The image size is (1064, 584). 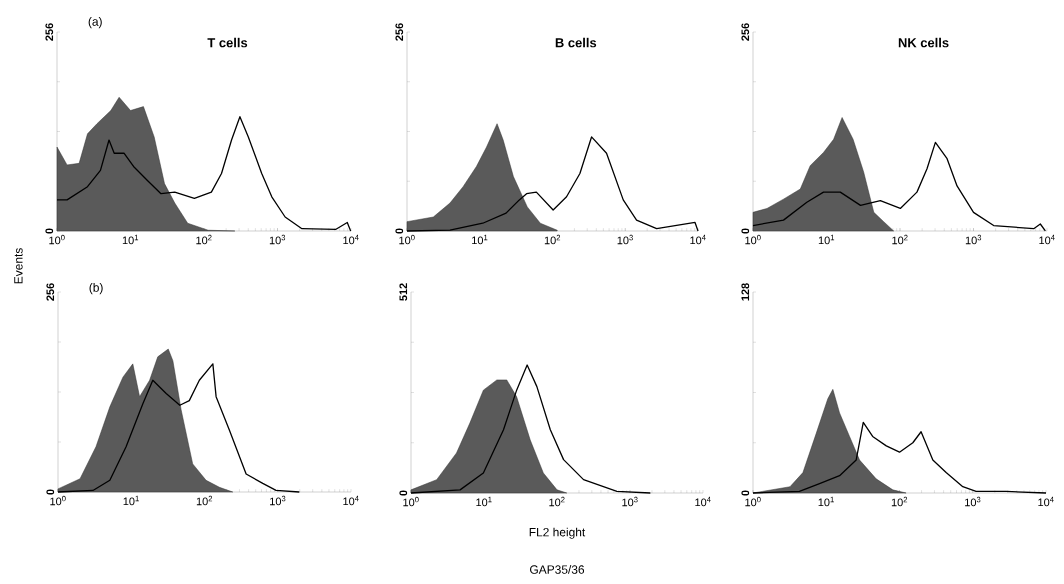 I want to click on y-axis-title: Events, so click(x=18, y=266).